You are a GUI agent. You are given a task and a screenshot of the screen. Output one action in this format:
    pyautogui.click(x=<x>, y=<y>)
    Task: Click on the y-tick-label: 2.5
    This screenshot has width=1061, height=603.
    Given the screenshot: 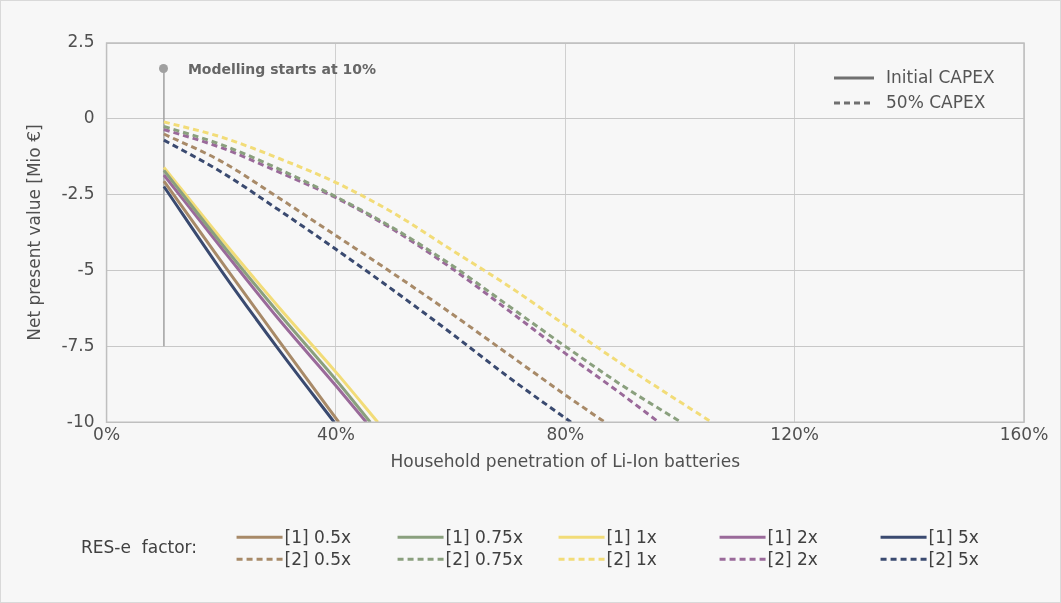 What is the action you would take?
    pyautogui.click(x=81, y=41)
    